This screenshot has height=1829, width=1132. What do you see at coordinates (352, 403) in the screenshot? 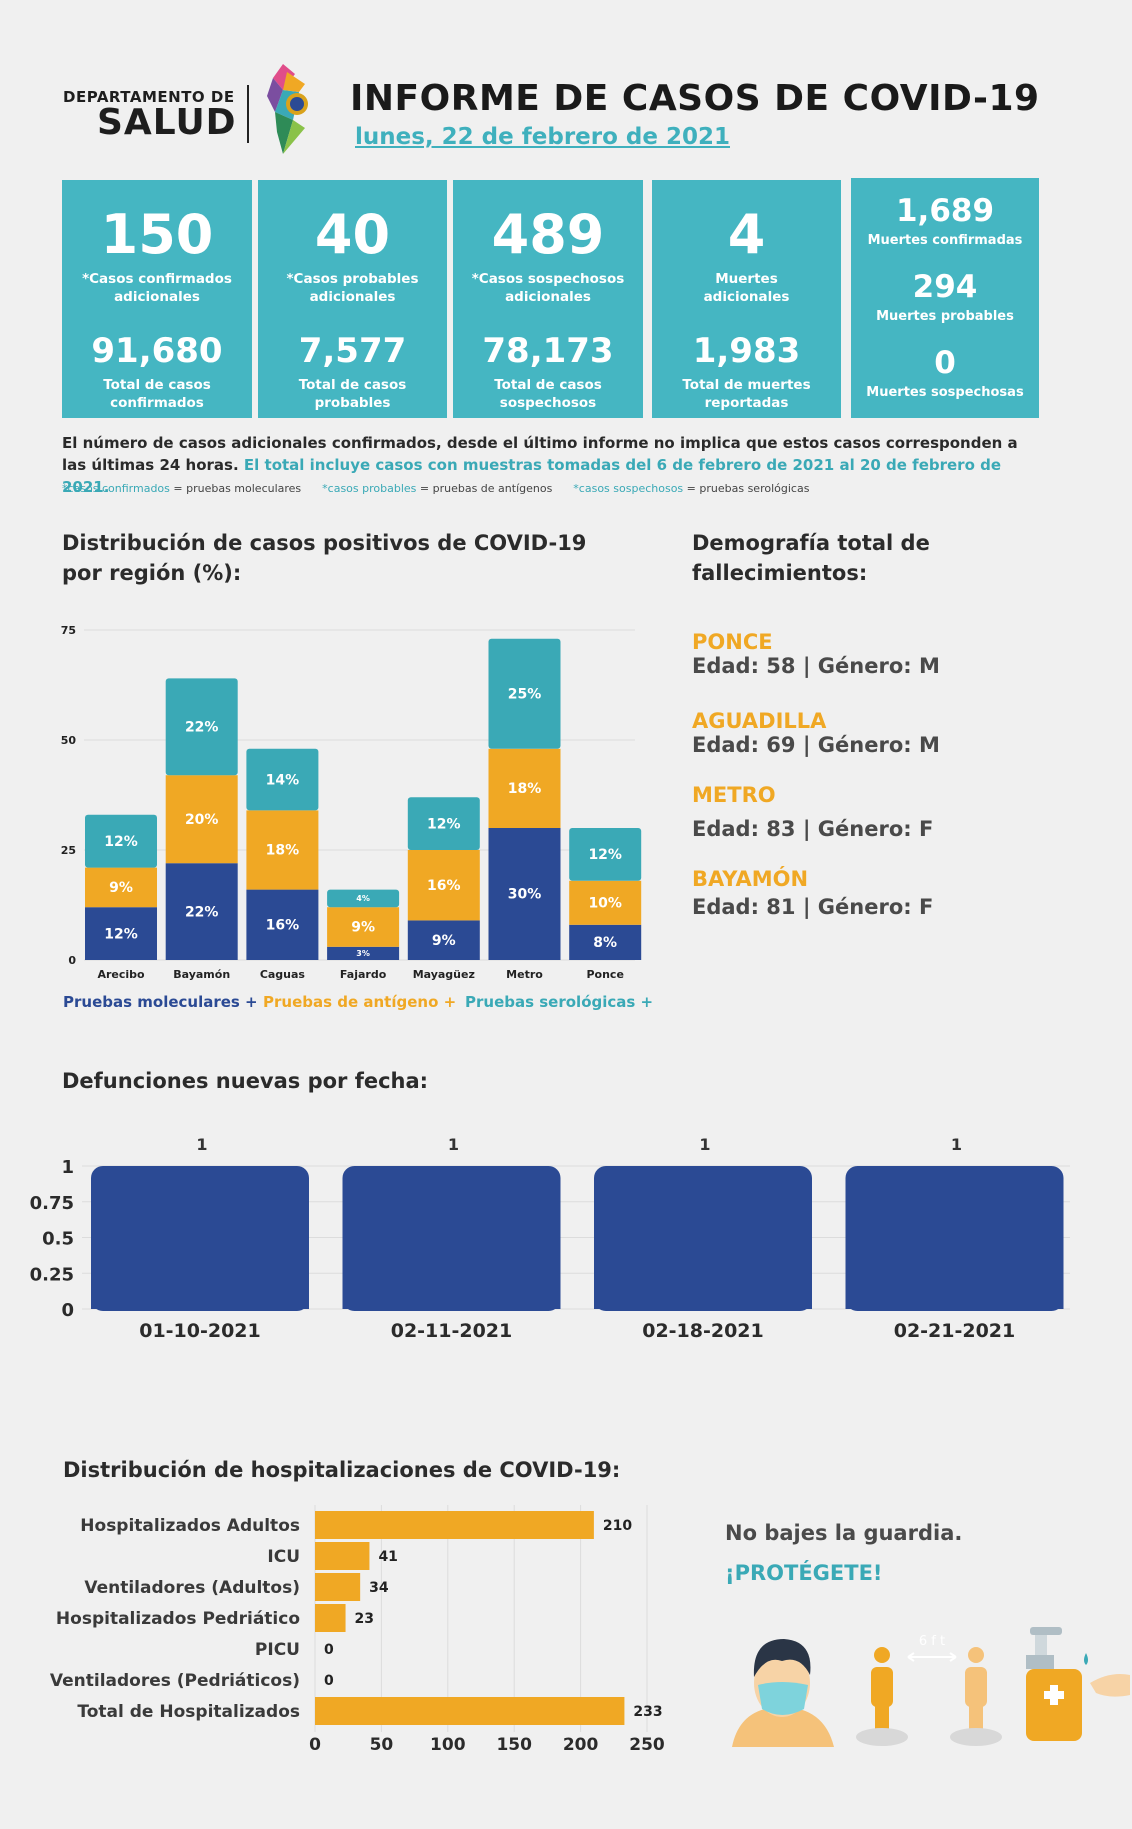
I see `stat-total-label: probables` at bounding box center [352, 403].